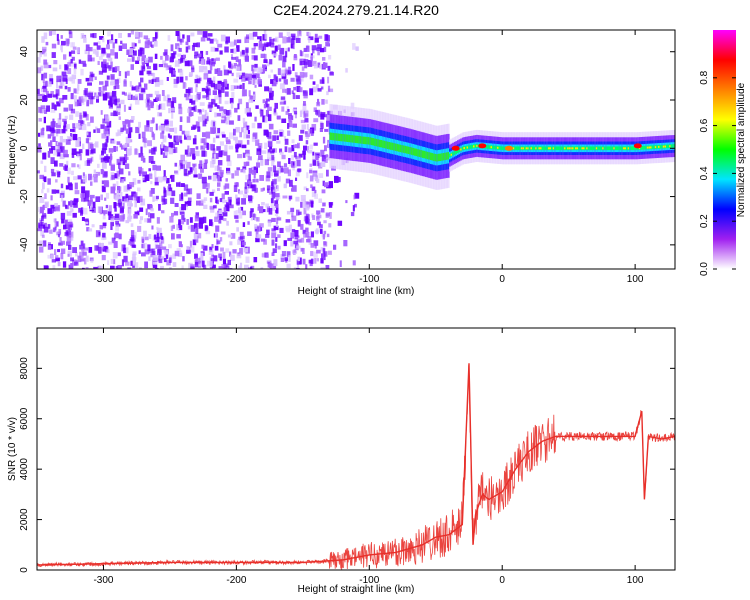  I want to click on spectrogram-x-label: Height of straight line (km), so click(356, 291).